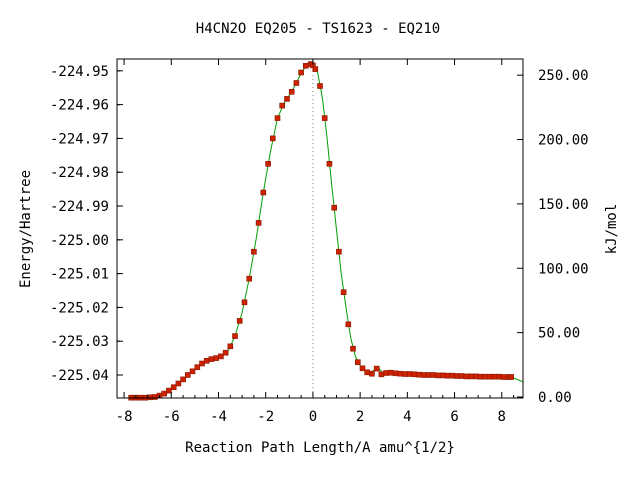 The image size is (640, 480). What do you see at coordinates (79, 173) in the screenshot?
I see `y-tick-label: -224.98` at bounding box center [79, 173].